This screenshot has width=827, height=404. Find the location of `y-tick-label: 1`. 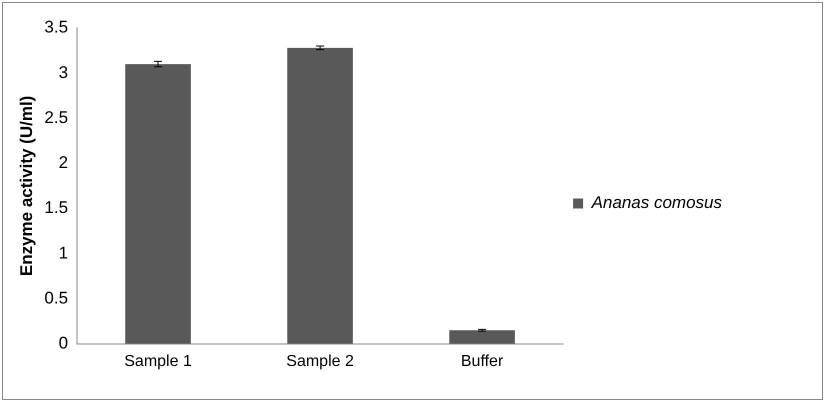

y-tick-label: 1 is located at coordinates (63, 252).